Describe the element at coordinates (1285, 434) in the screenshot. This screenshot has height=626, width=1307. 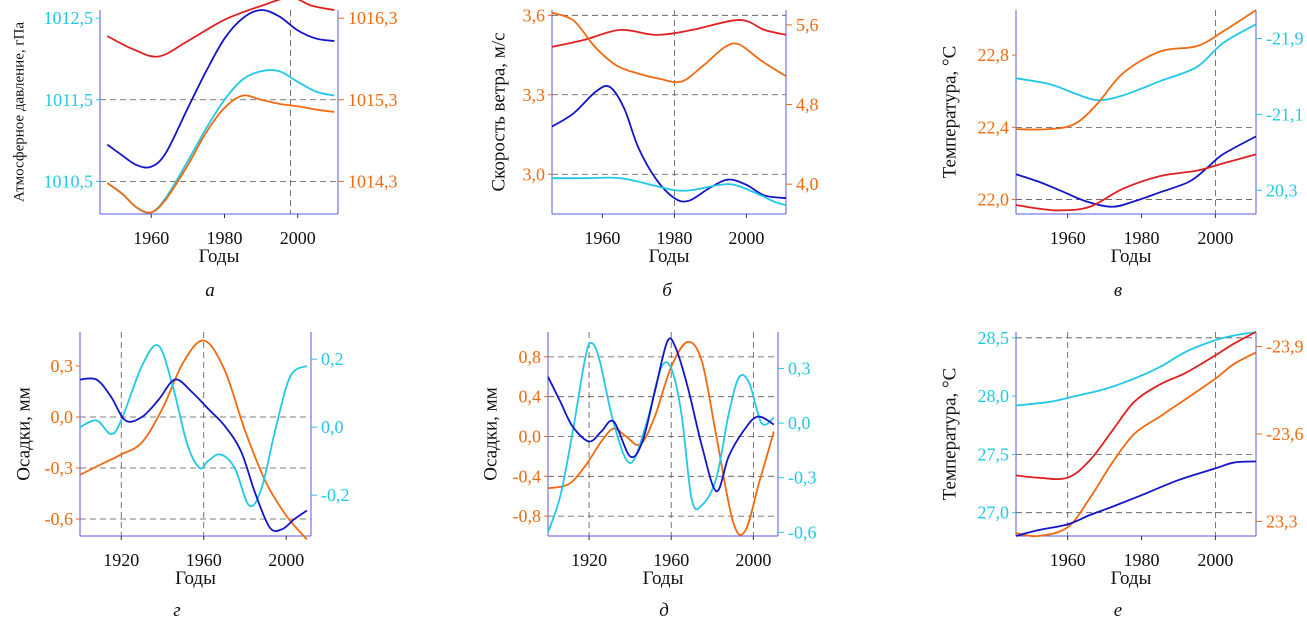
I see `y-tick-label-right: -23,6` at that location.